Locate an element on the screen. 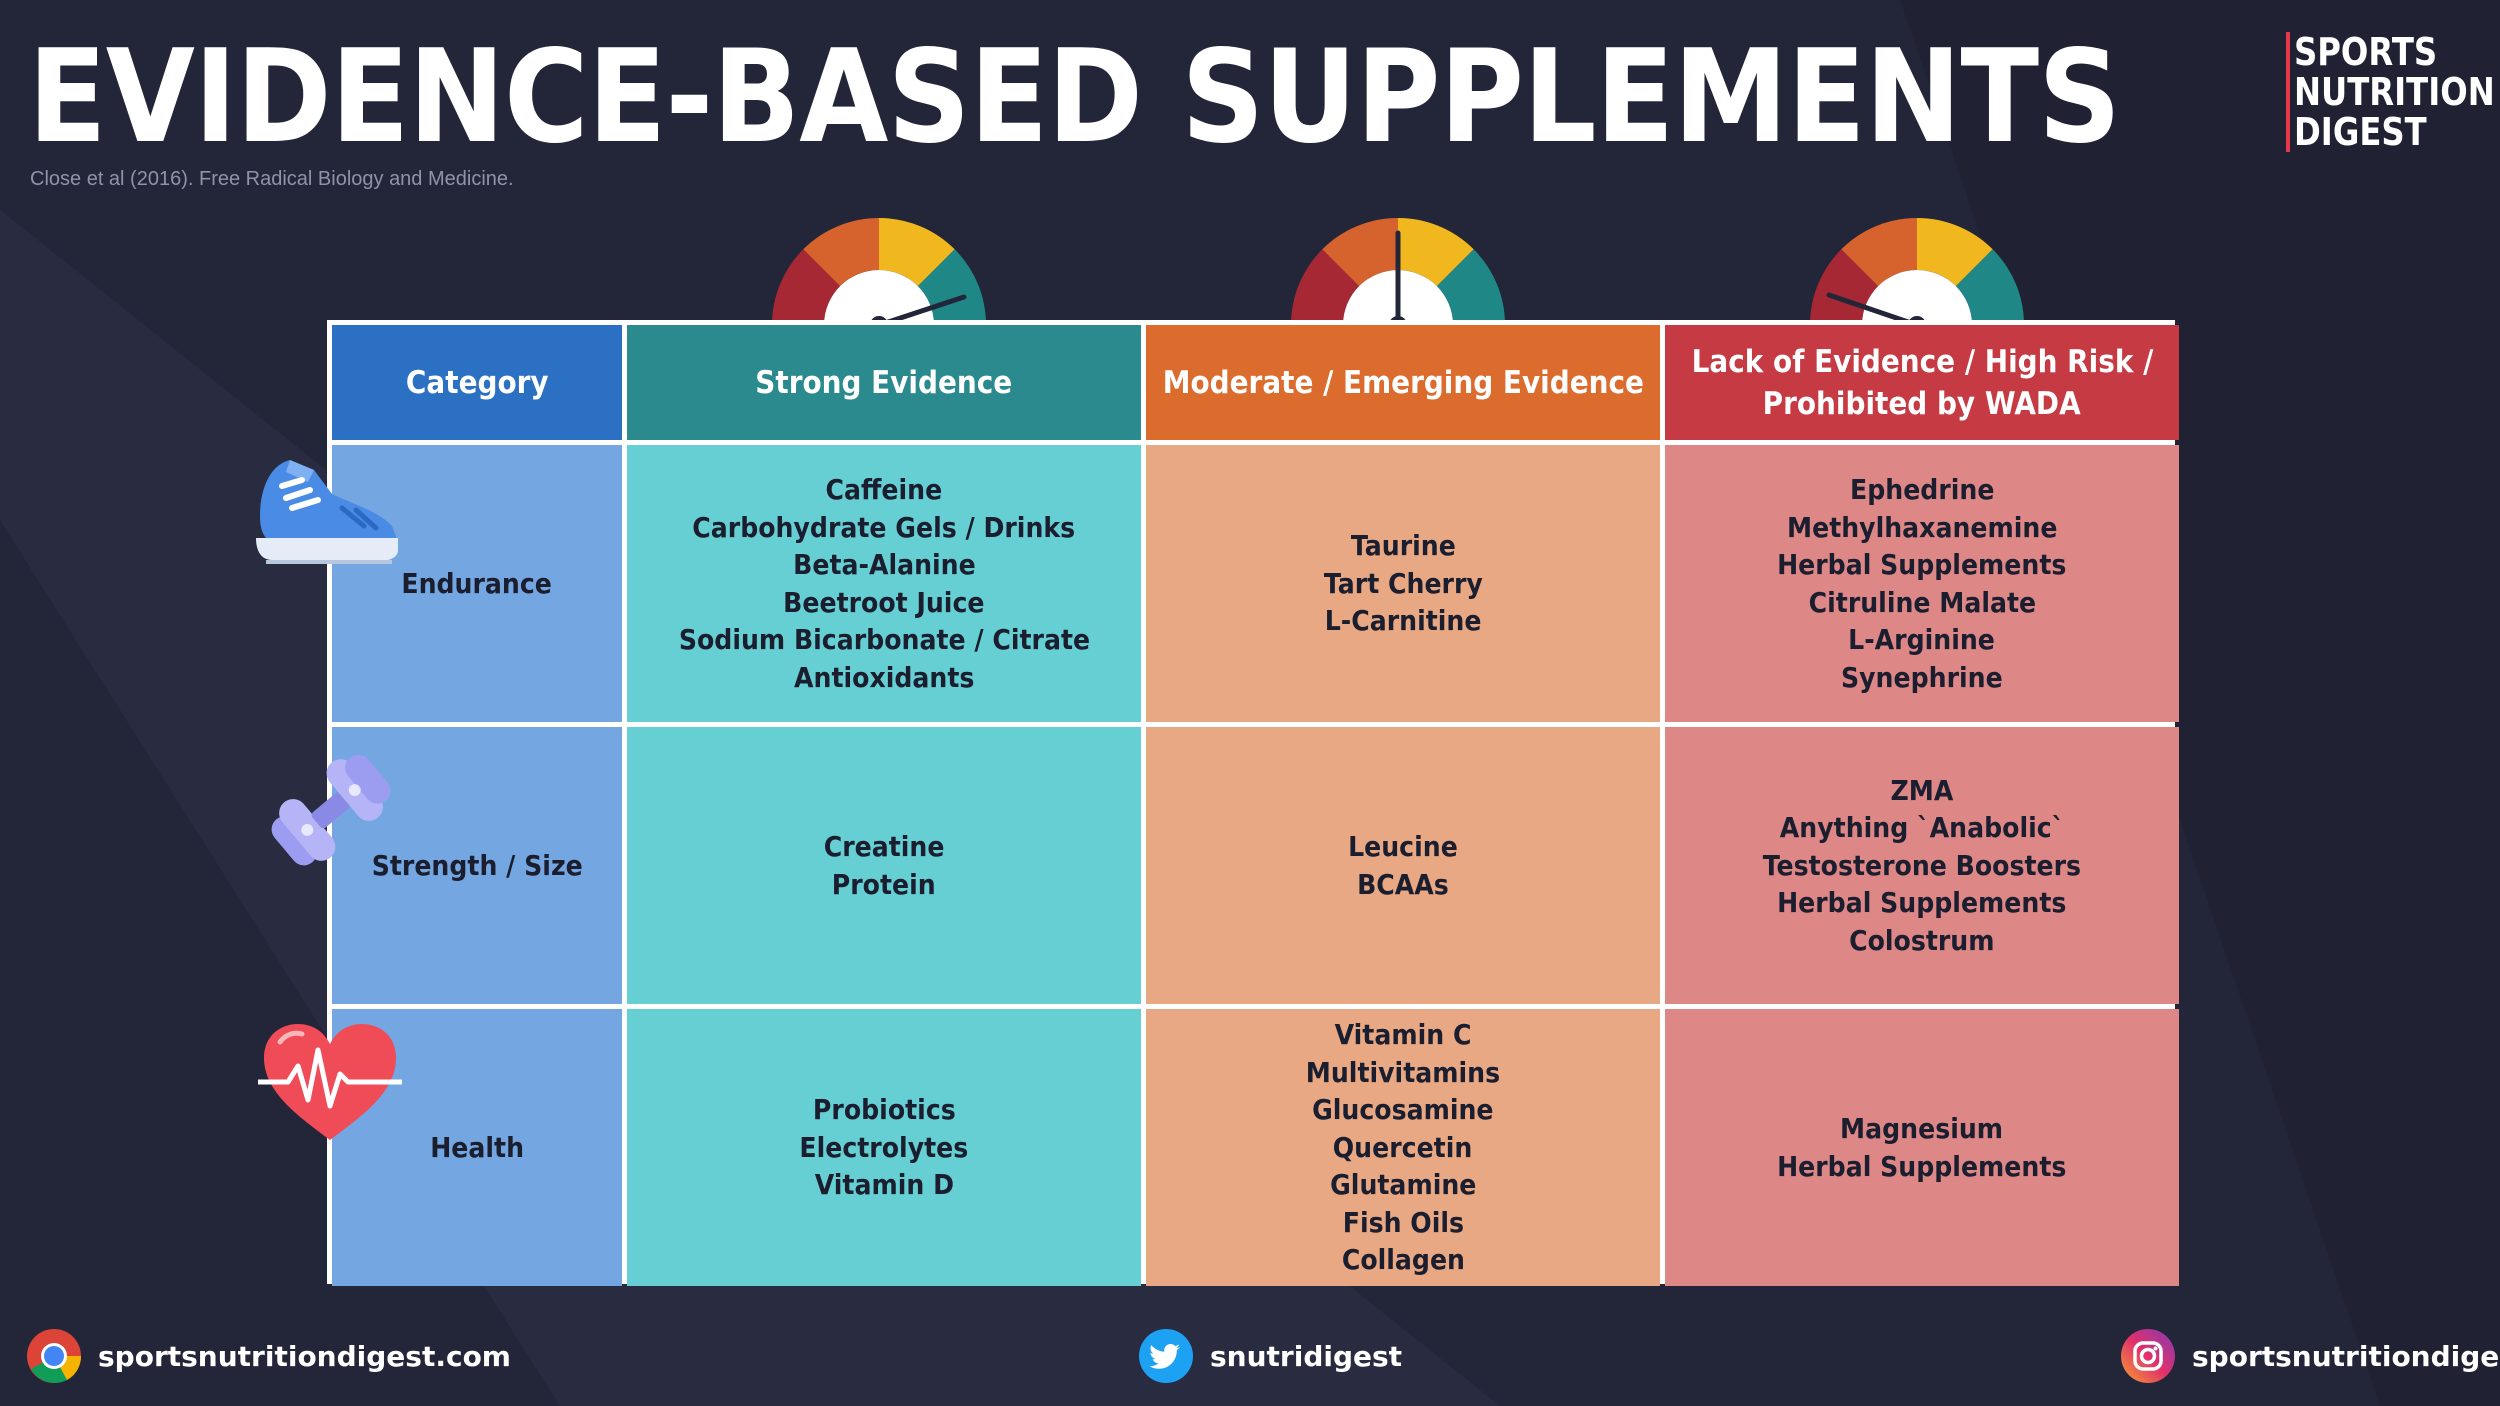  health-lack-cell: Magnesium Herbal Supplements is located at coordinates (1922, 1147).